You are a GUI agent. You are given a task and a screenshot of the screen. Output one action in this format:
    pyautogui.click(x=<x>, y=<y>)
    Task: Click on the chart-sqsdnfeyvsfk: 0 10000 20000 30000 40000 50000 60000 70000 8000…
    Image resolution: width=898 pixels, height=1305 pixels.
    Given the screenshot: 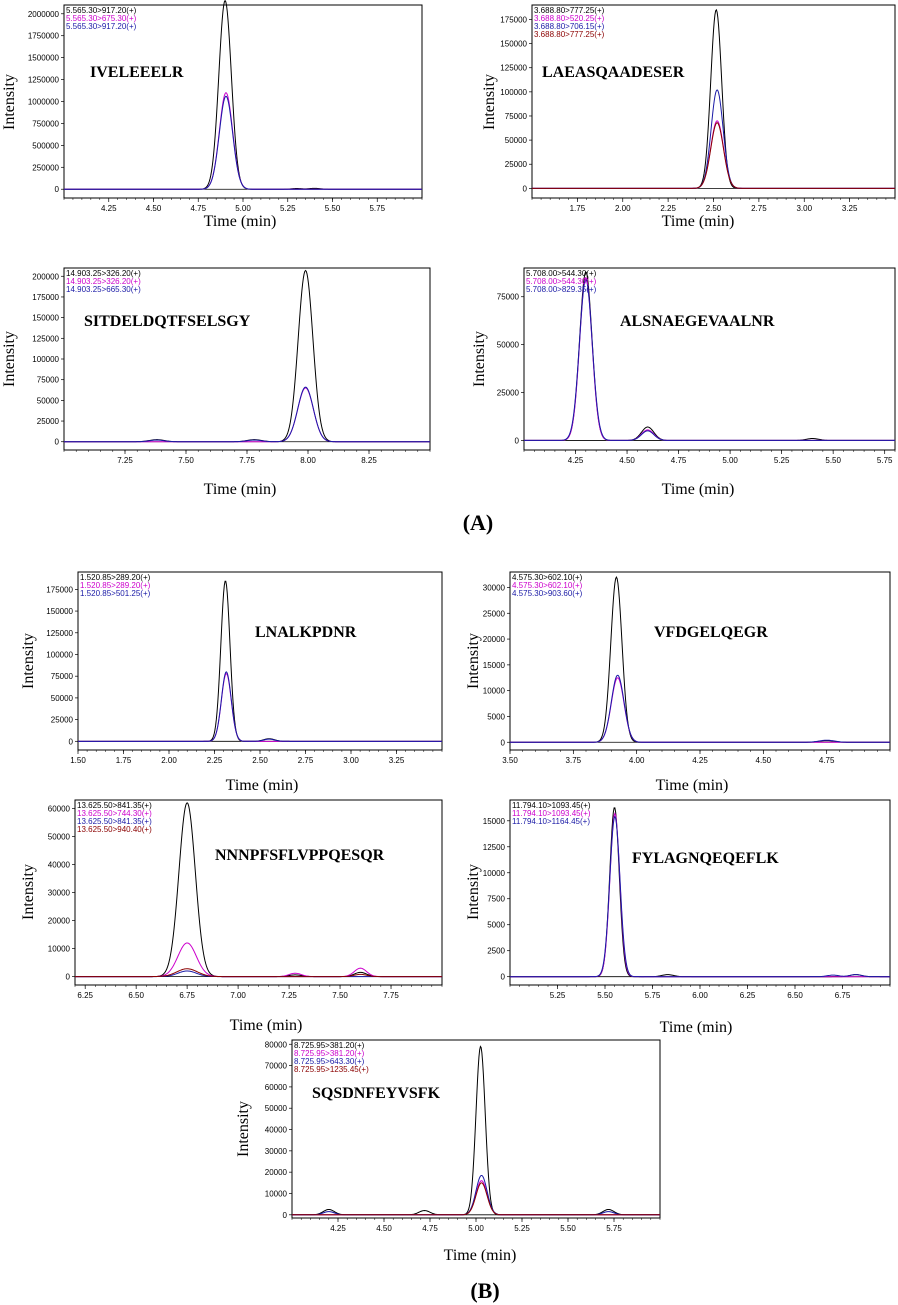 What is the action you would take?
    pyautogui.click(x=448, y=1151)
    